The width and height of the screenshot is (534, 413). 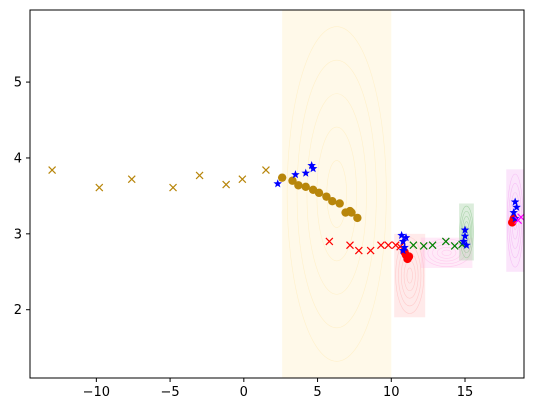 I want to click on x-tick-label: −5, so click(x=170, y=392).